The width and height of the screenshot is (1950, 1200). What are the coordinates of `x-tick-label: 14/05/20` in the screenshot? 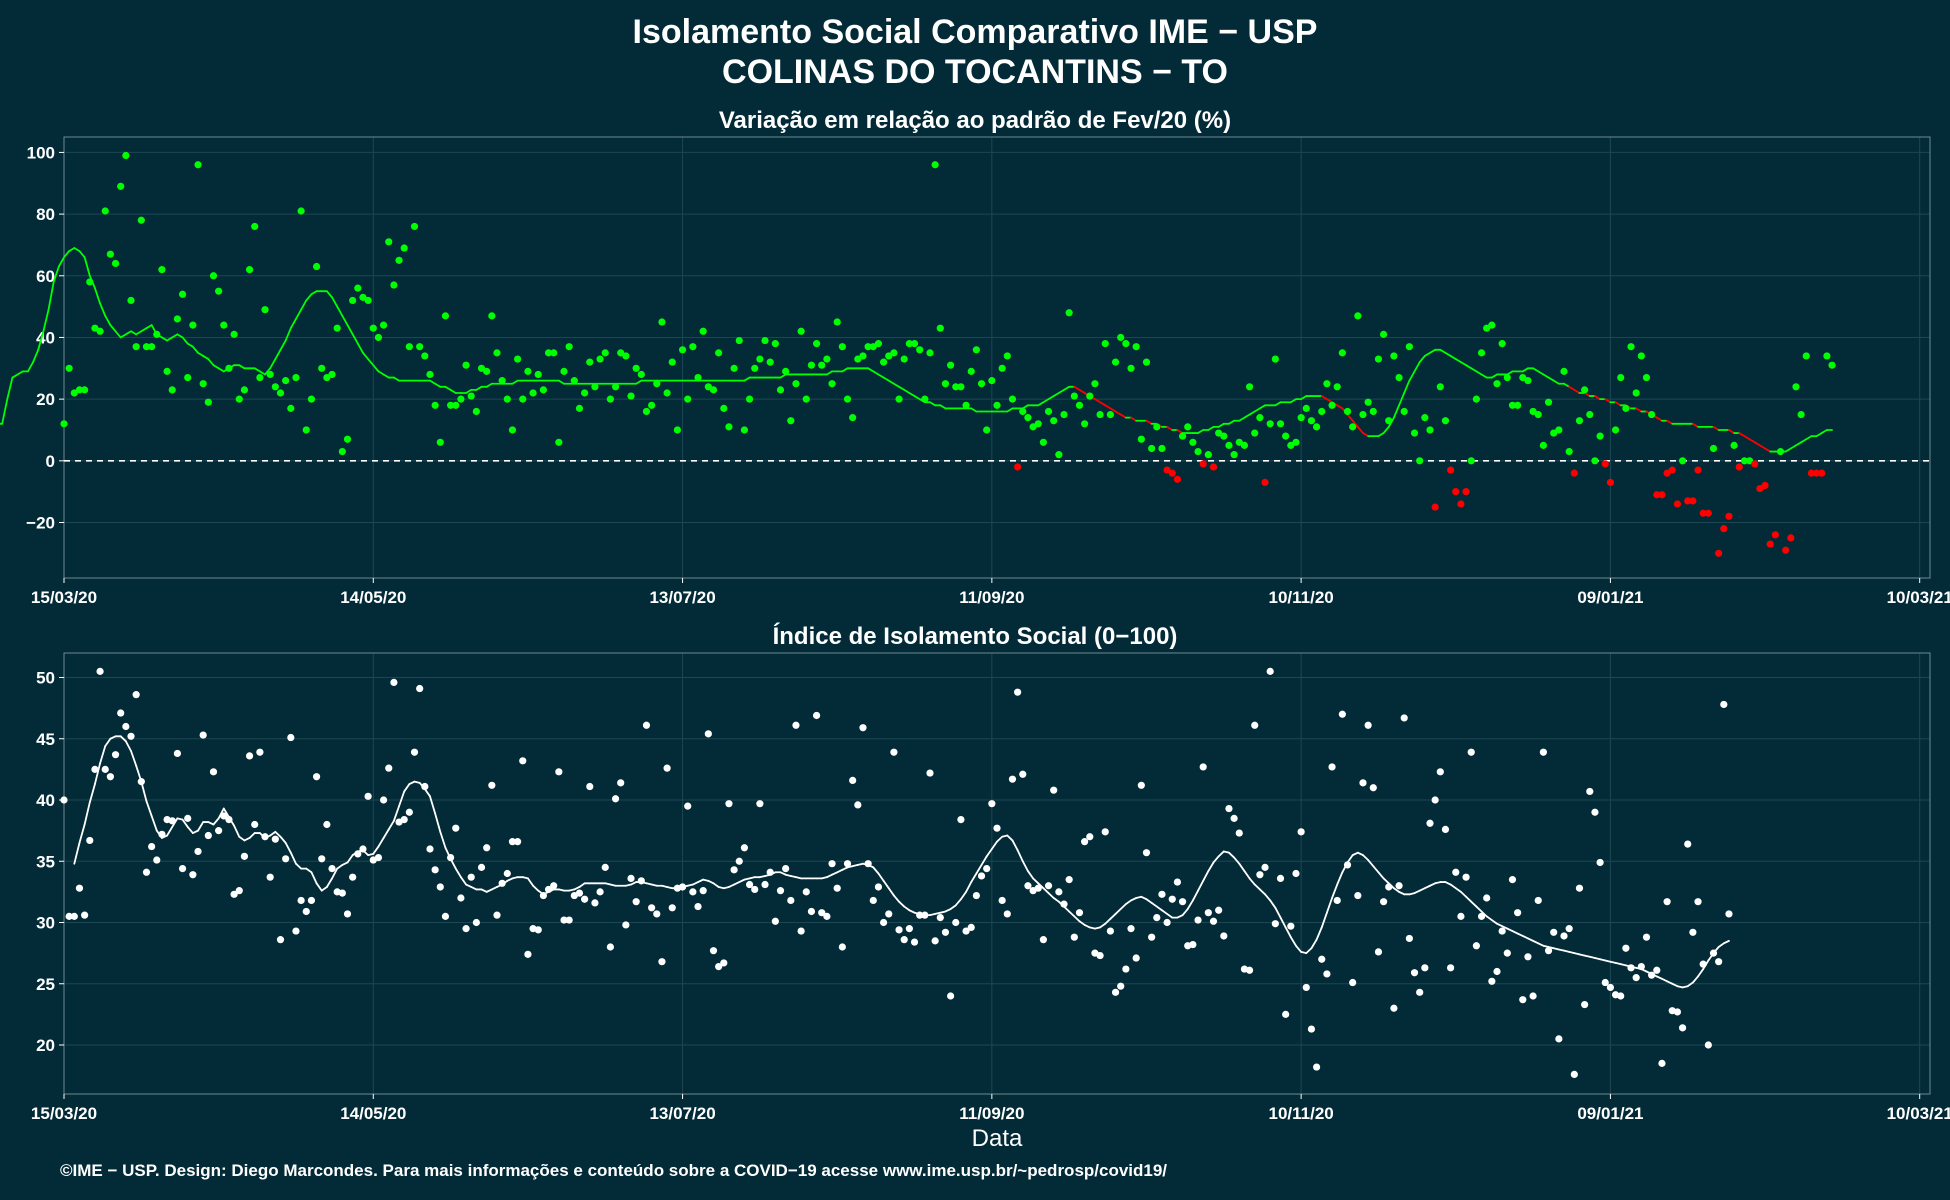 It's located at (373, 597).